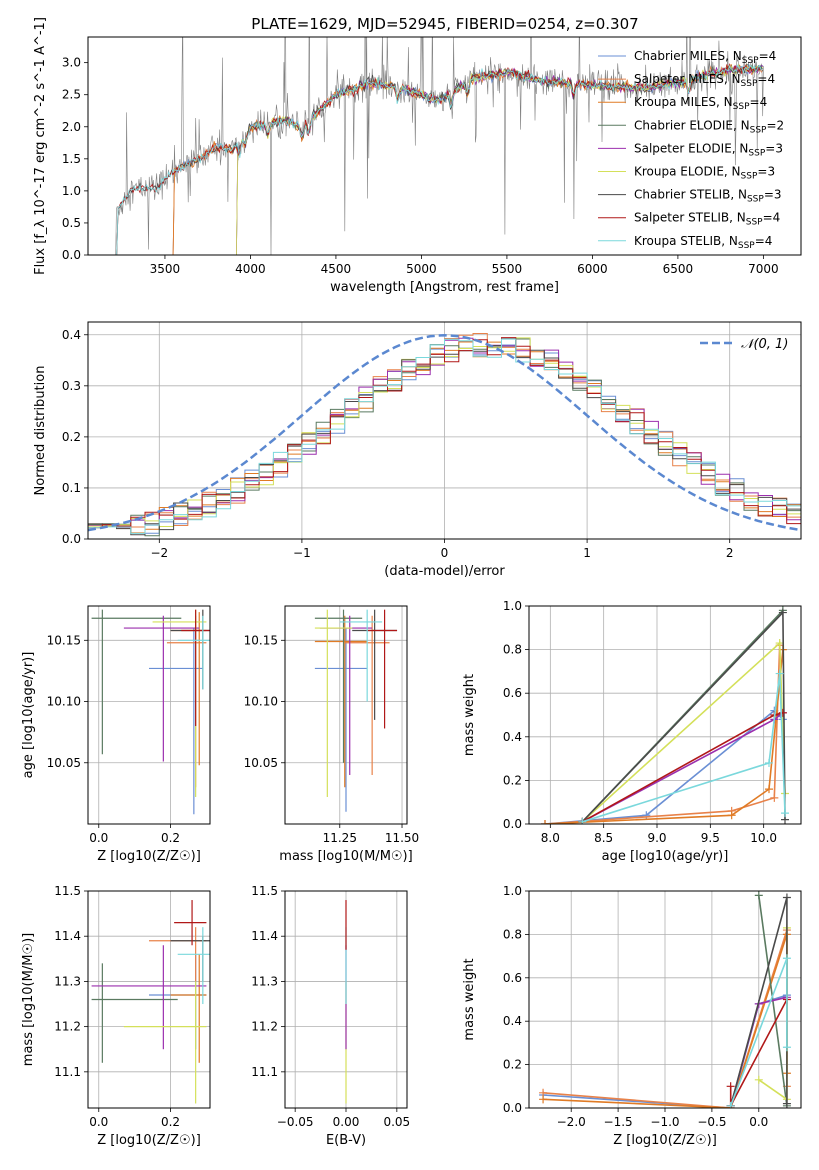 The height and width of the screenshot is (1170, 819). What do you see at coordinates (445, 553) in the screenshot?
I see `x-tick-label: 0` at bounding box center [445, 553].